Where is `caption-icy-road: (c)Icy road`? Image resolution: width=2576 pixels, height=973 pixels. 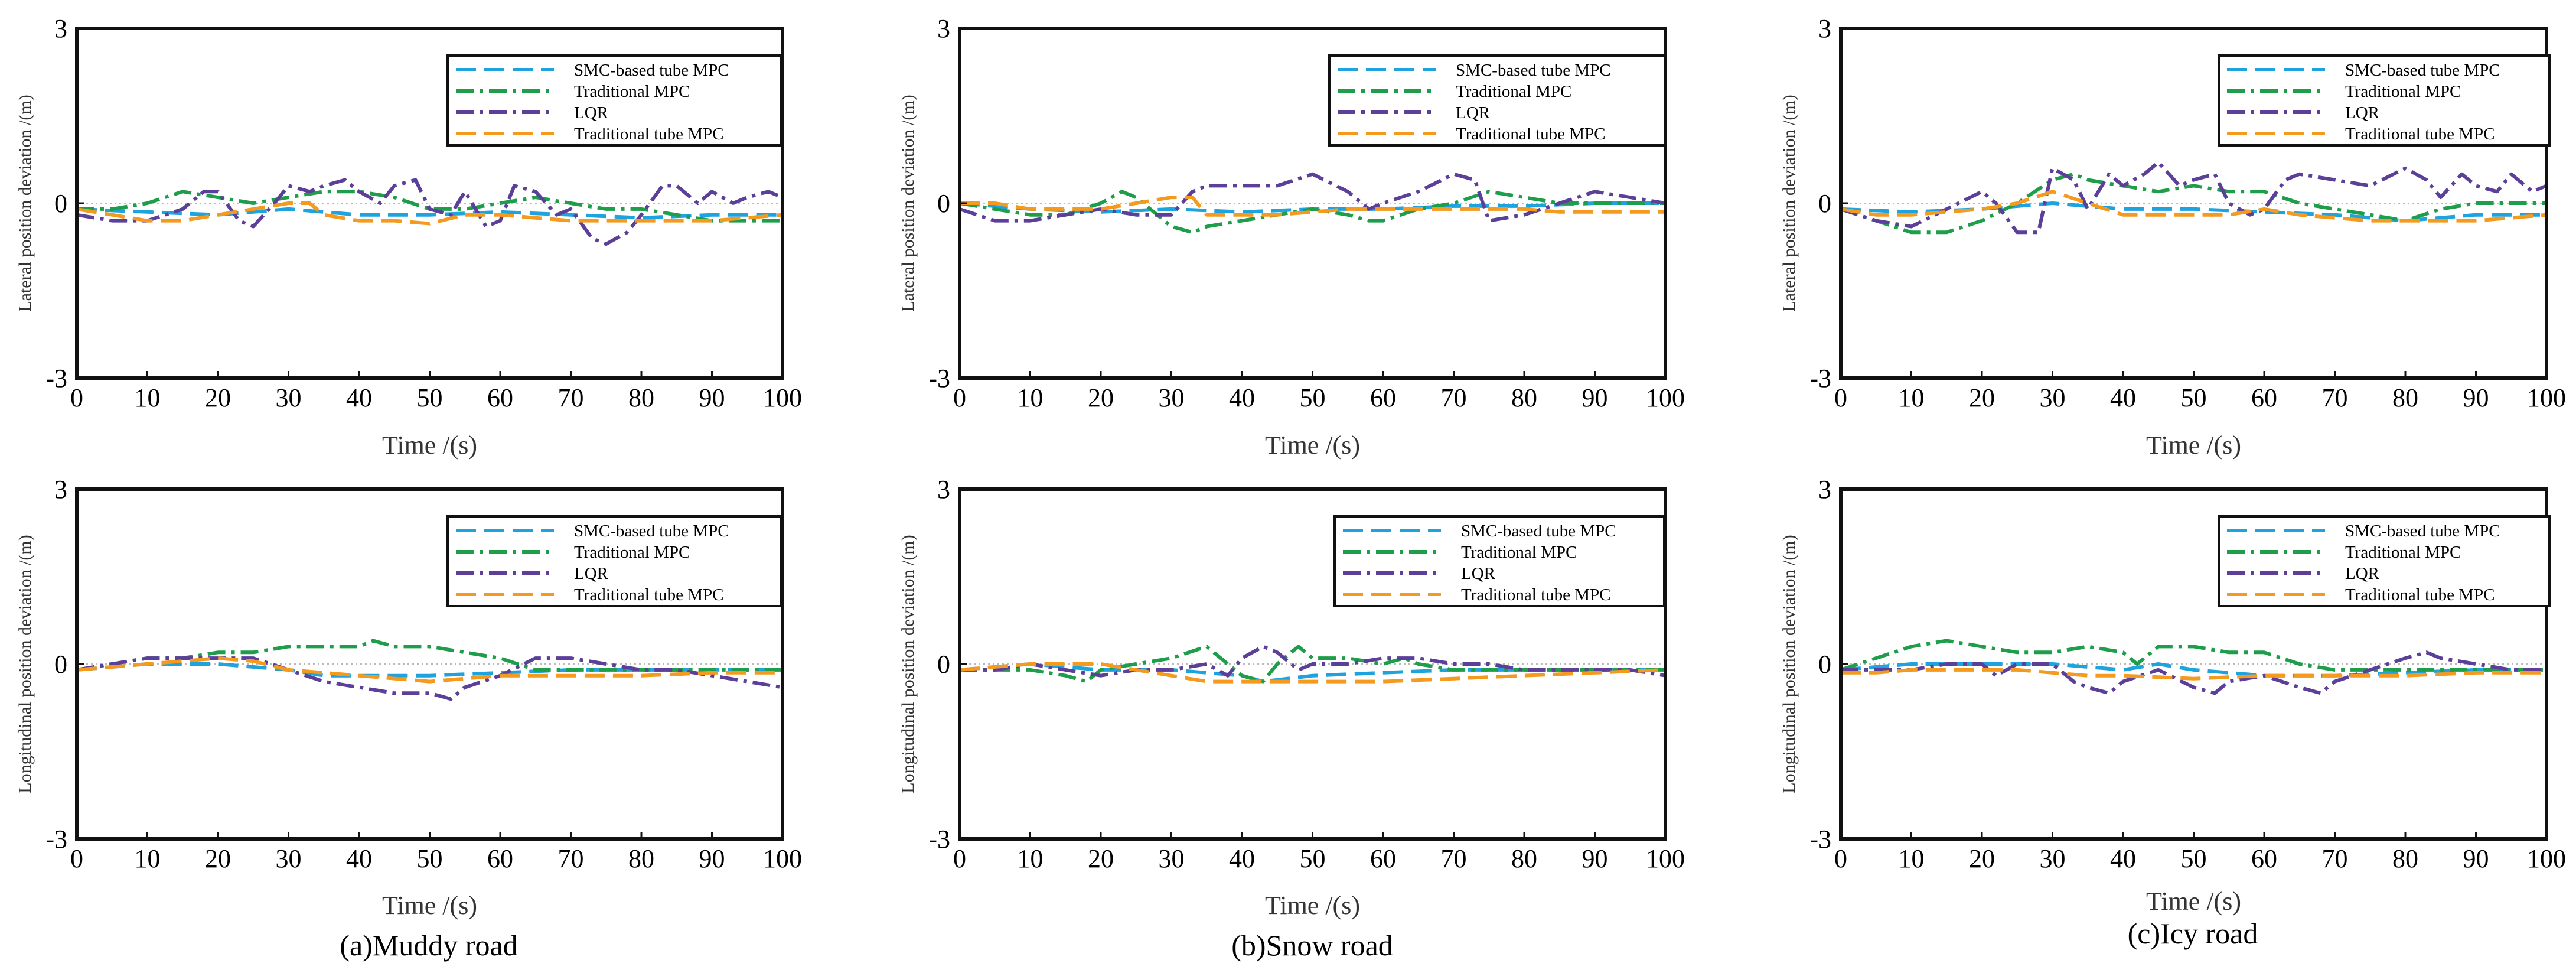
caption-icy-road: (c)Icy road is located at coordinates (2193, 934).